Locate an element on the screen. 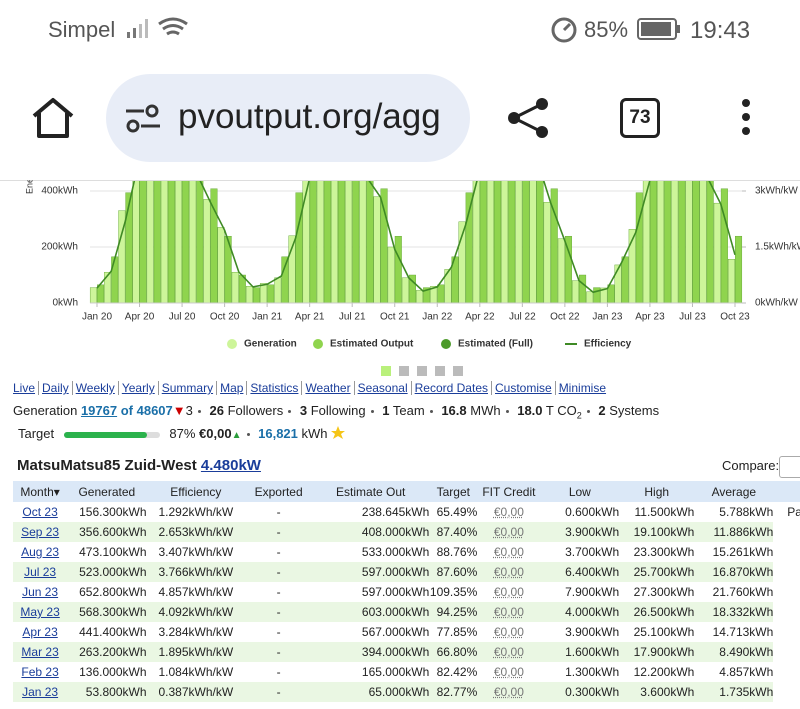 Image resolution: width=800 pixels, height=709 pixels. y-tick-label: 0kWh is located at coordinates (65, 303).